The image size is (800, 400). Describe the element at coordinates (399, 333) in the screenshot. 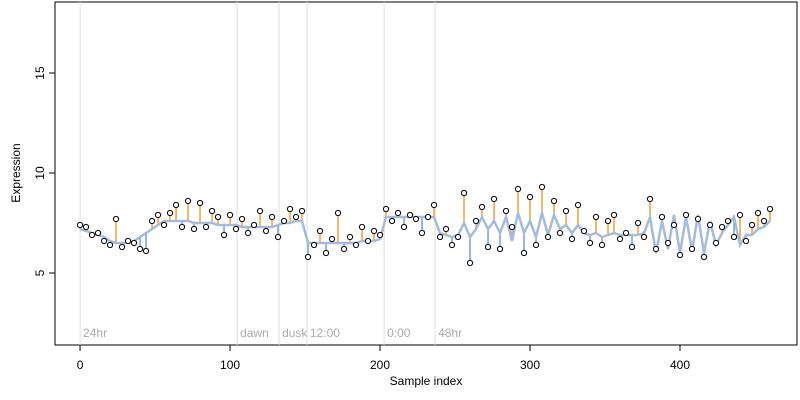

I see `annotation-label: 0:00` at that location.